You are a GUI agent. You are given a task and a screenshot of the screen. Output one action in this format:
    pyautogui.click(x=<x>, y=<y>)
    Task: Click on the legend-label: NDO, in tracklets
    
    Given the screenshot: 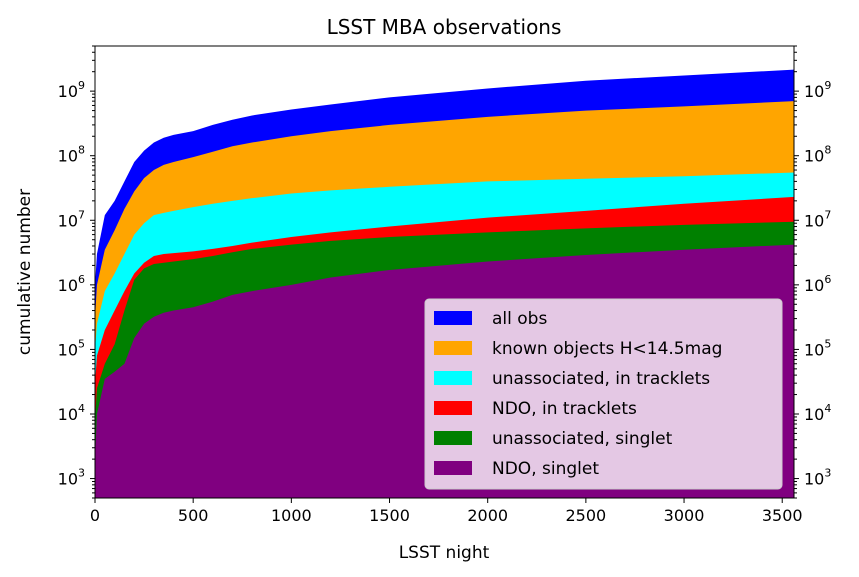 What is the action you would take?
    pyautogui.click(x=564, y=409)
    